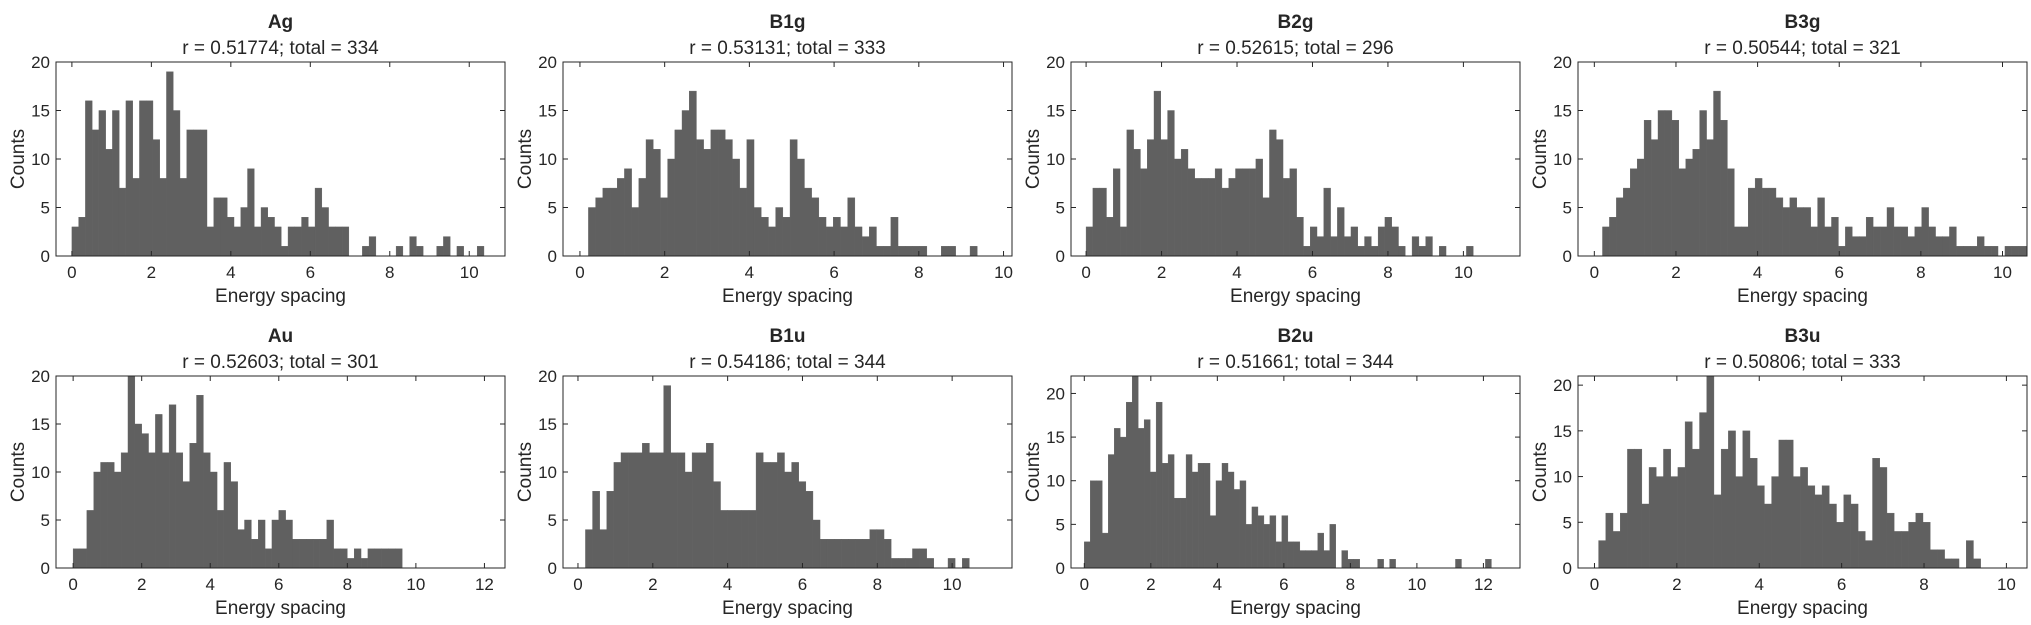 The height and width of the screenshot is (625, 2031). What do you see at coordinates (1295, 362) in the screenshot?
I see `panel-subtitle: r = 0.51661; total = 344` at bounding box center [1295, 362].